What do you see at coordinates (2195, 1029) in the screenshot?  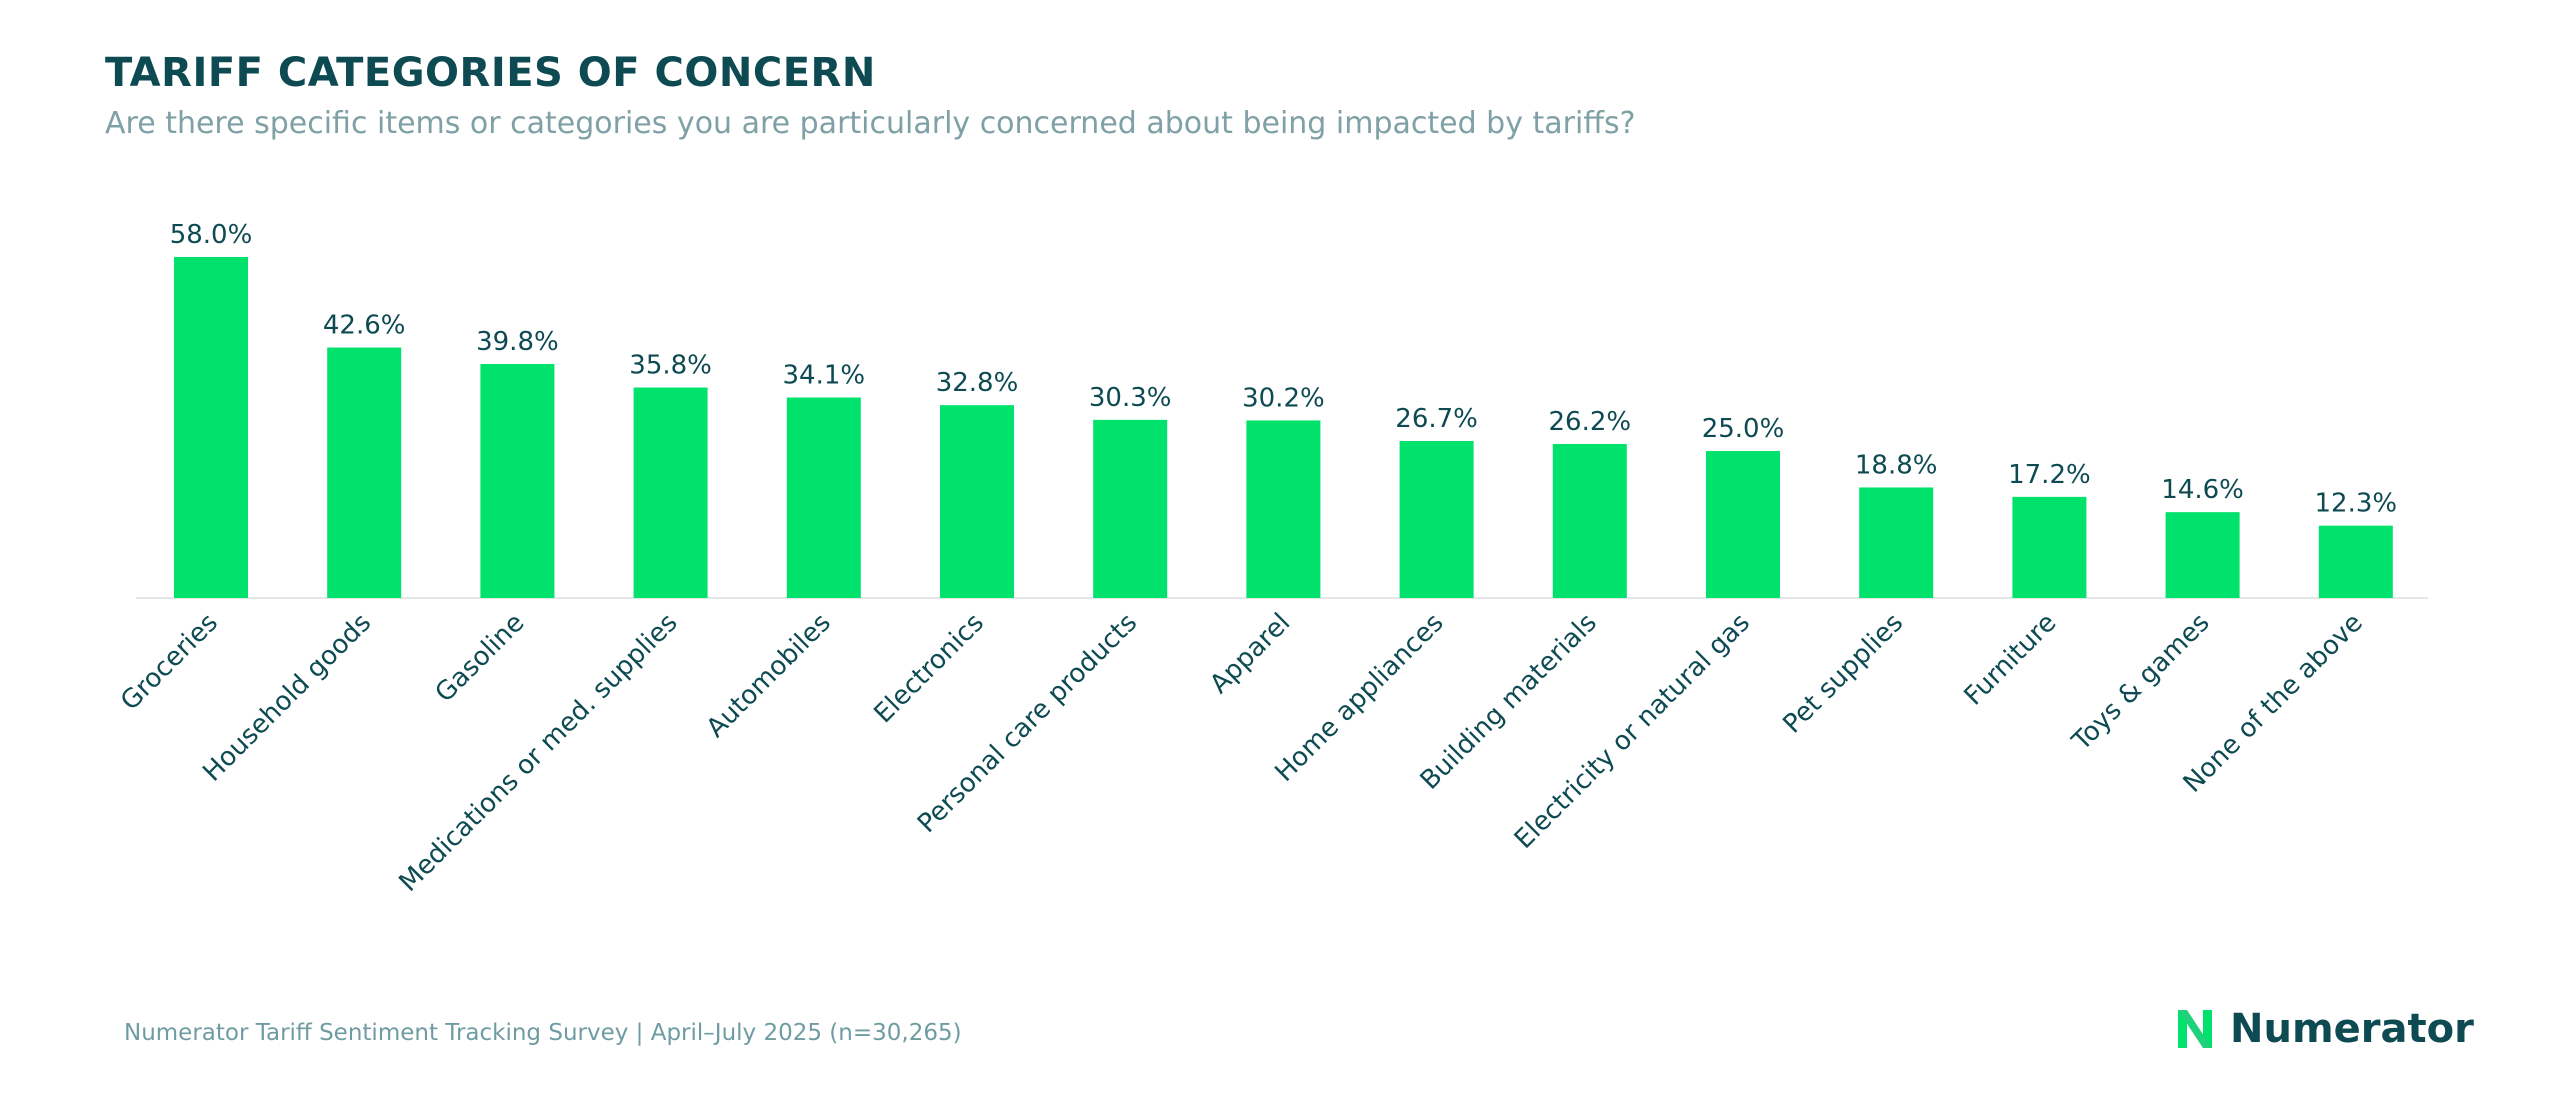 I see `numerator-n-logo-icon` at bounding box center [2195, 1029].